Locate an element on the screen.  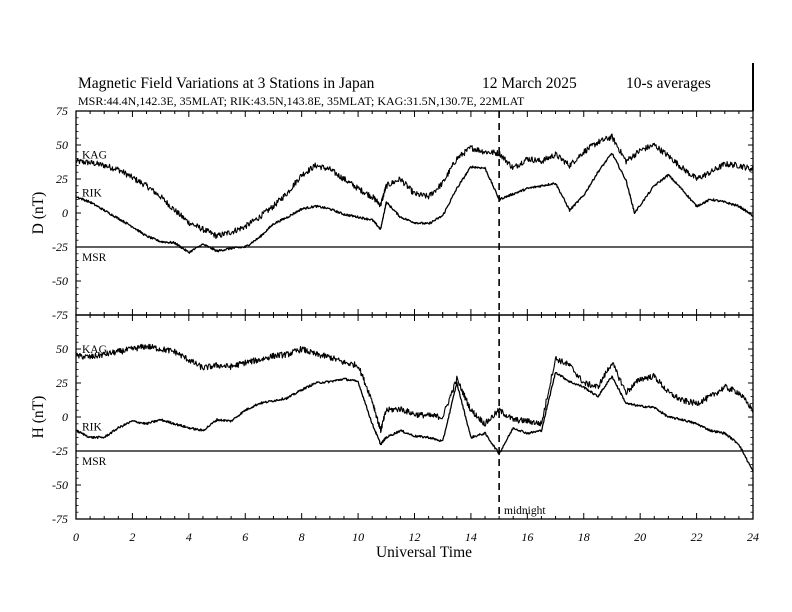
x-tick-label: 6 is located at coordinates (245, 537).